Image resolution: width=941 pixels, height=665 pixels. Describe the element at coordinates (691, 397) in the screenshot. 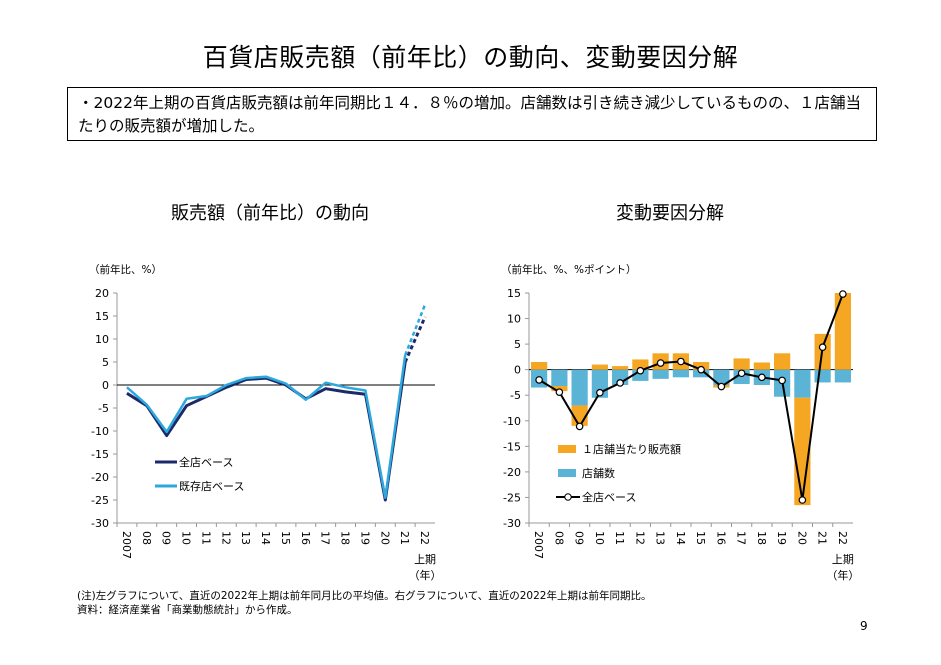

I see `series-line-all-store` at that location.